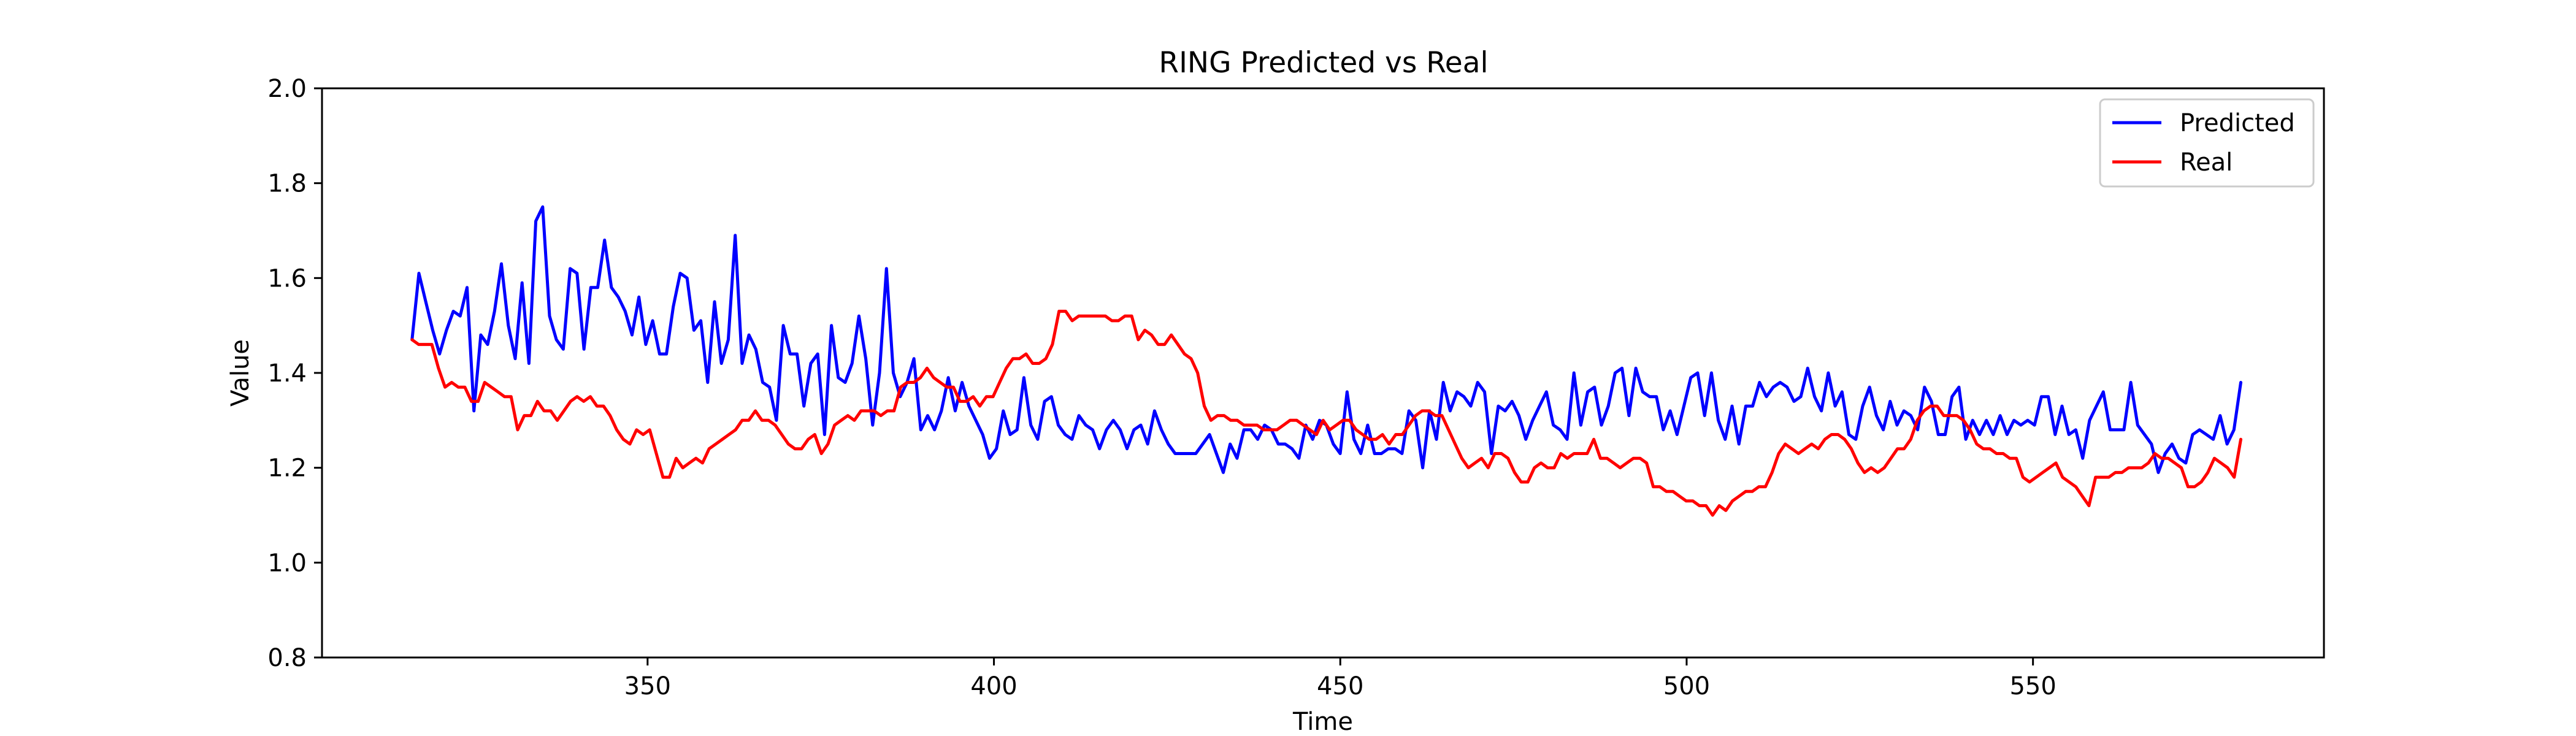 Image resolution: width=2576 pixels, height=736 pixels. Describe the element at coordinates (1340, 686) in the screenshot. I see `x-tick-label: 450` at that location.